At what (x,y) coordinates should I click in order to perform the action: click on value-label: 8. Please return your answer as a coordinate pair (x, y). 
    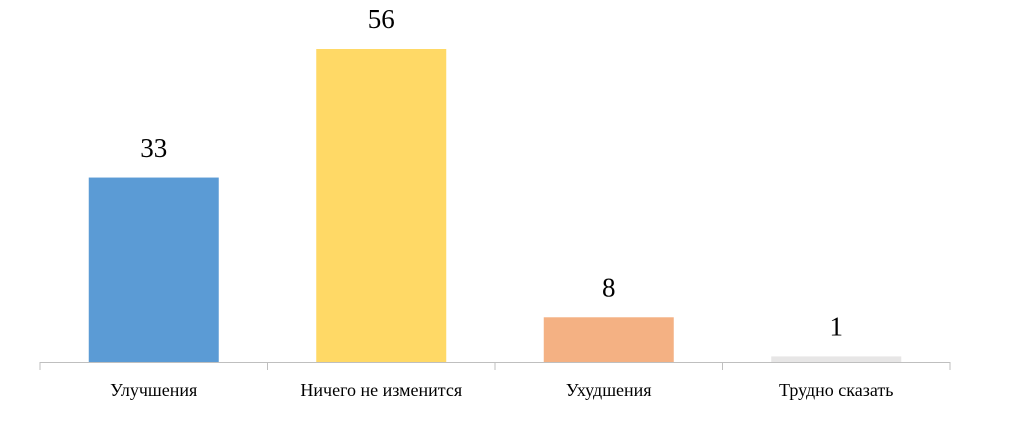
    Looking at the image, I should click on (609, 287).